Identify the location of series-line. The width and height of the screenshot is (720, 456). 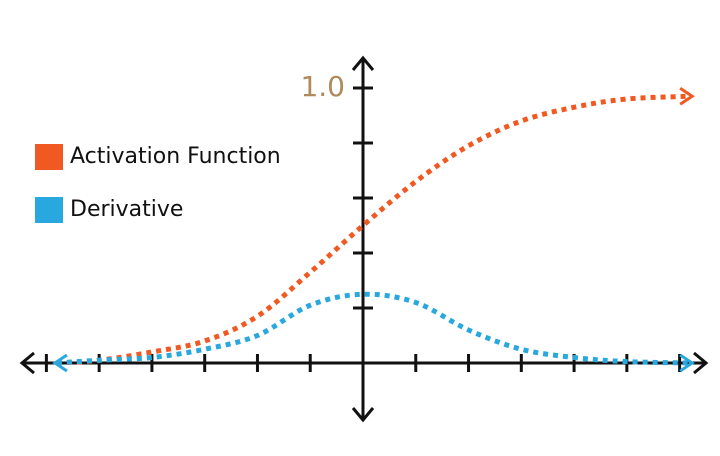
(373, 328).